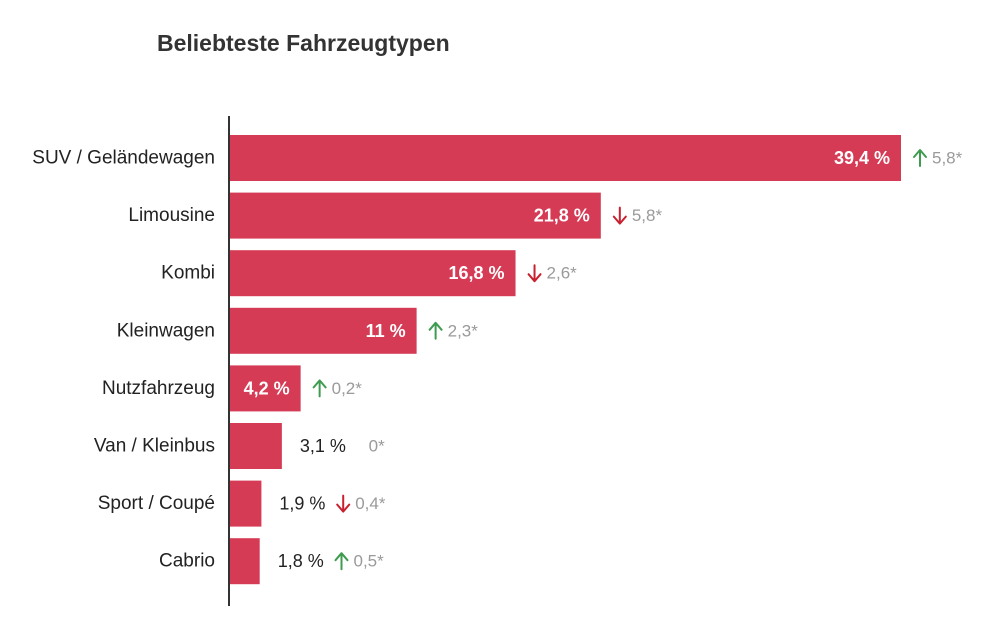  Describe the element at coordinates (370, 503) in the screenshot. I see `change-label: 0,4*` at that location.